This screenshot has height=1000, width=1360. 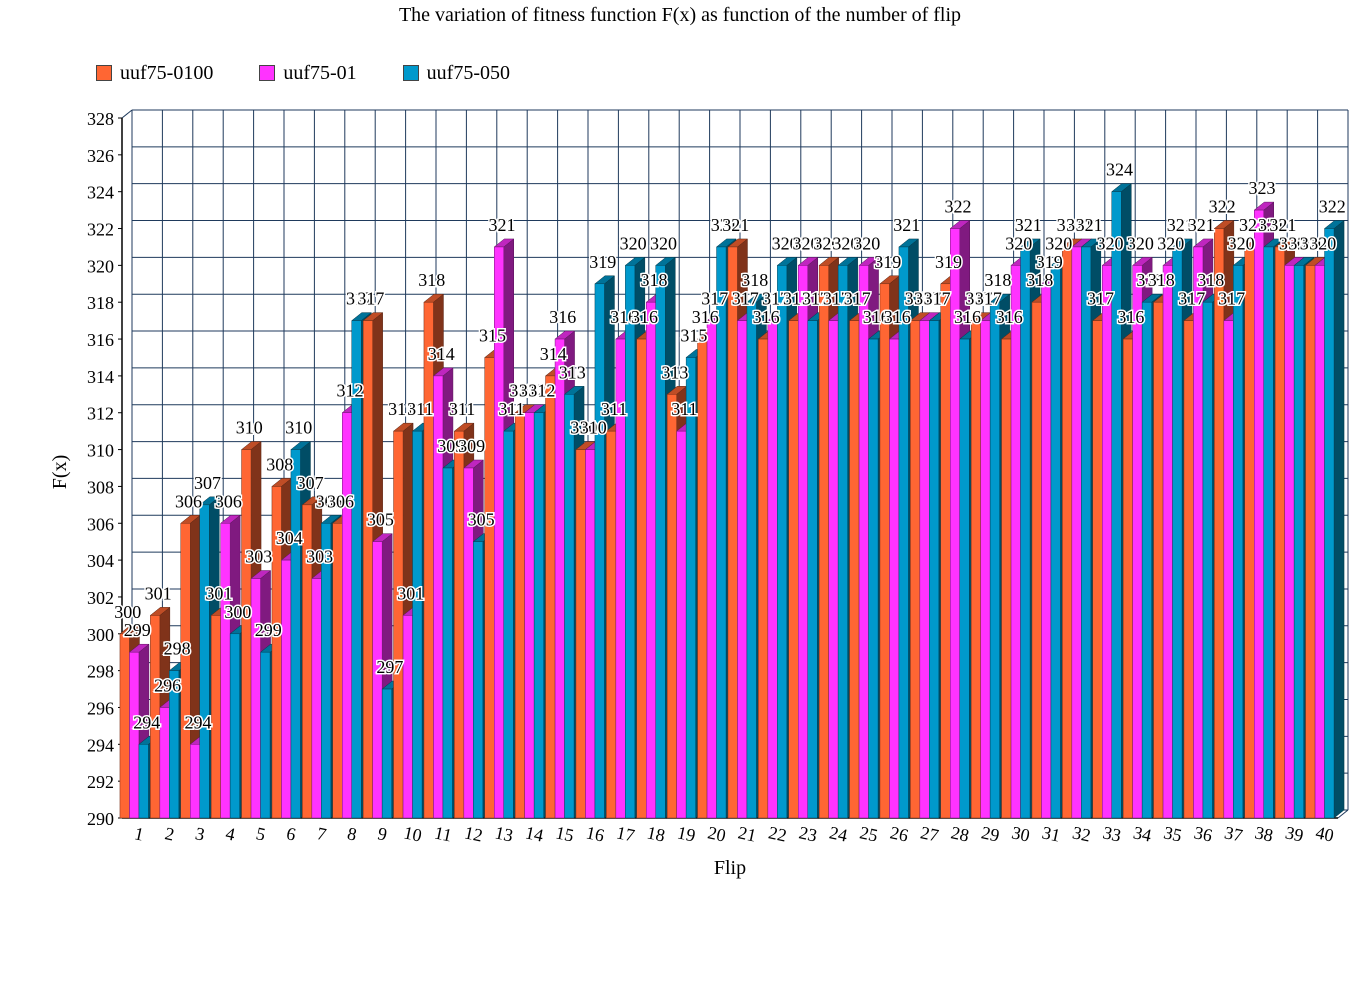 I want to click on x-tick-label: 20, so click(x=717, y=833).